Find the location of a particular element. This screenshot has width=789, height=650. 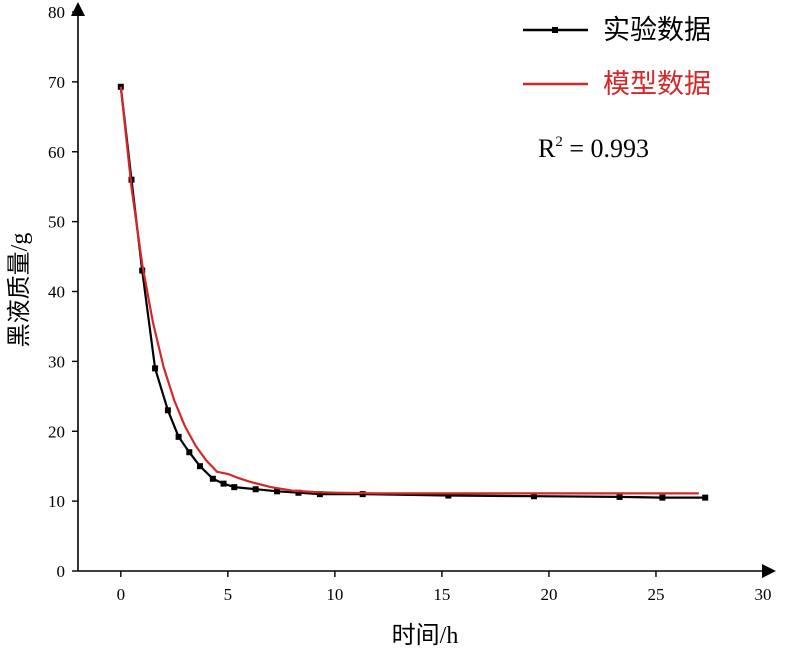

y-tick-label: 20 is located at coordinates (56, 431).